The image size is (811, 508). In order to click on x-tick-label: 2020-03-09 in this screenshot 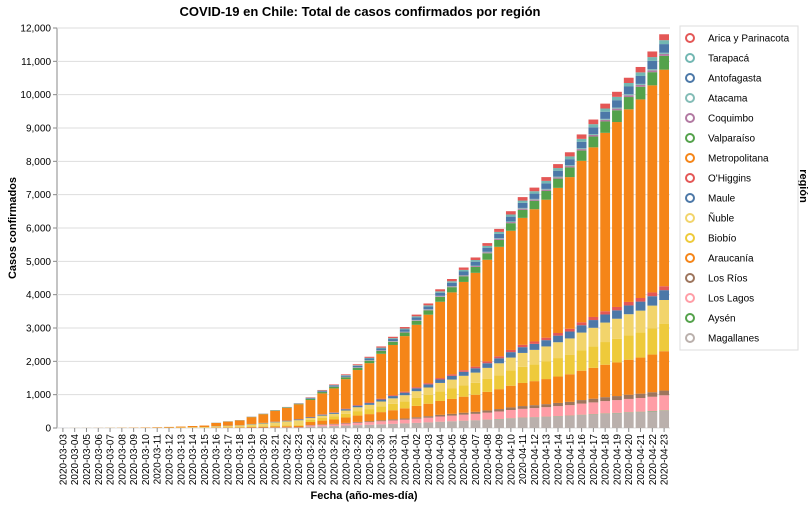, I will do `click(134, 460)`.